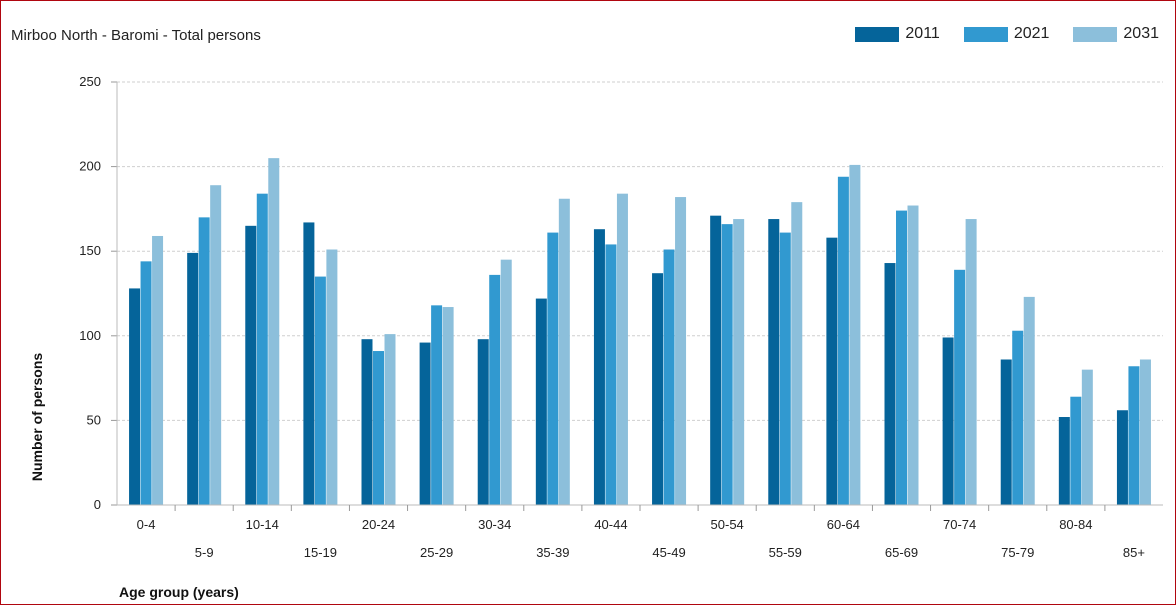 The width and height of the screenshot is (1176, 605). Describe the element at coordinates (1075, 524) in the screenshot. I see `x-tick-label: 80-84` at that location.